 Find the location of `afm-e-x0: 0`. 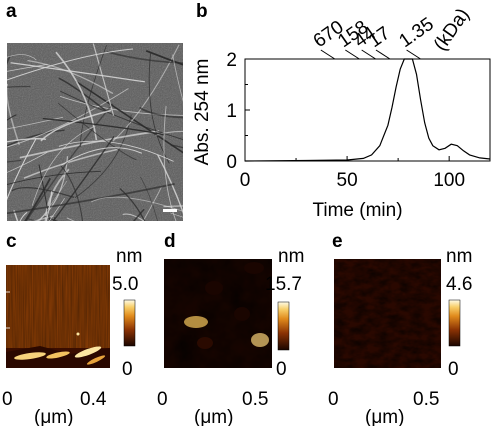

afm-e-x0: 0 is located at coordinates (333, 399).